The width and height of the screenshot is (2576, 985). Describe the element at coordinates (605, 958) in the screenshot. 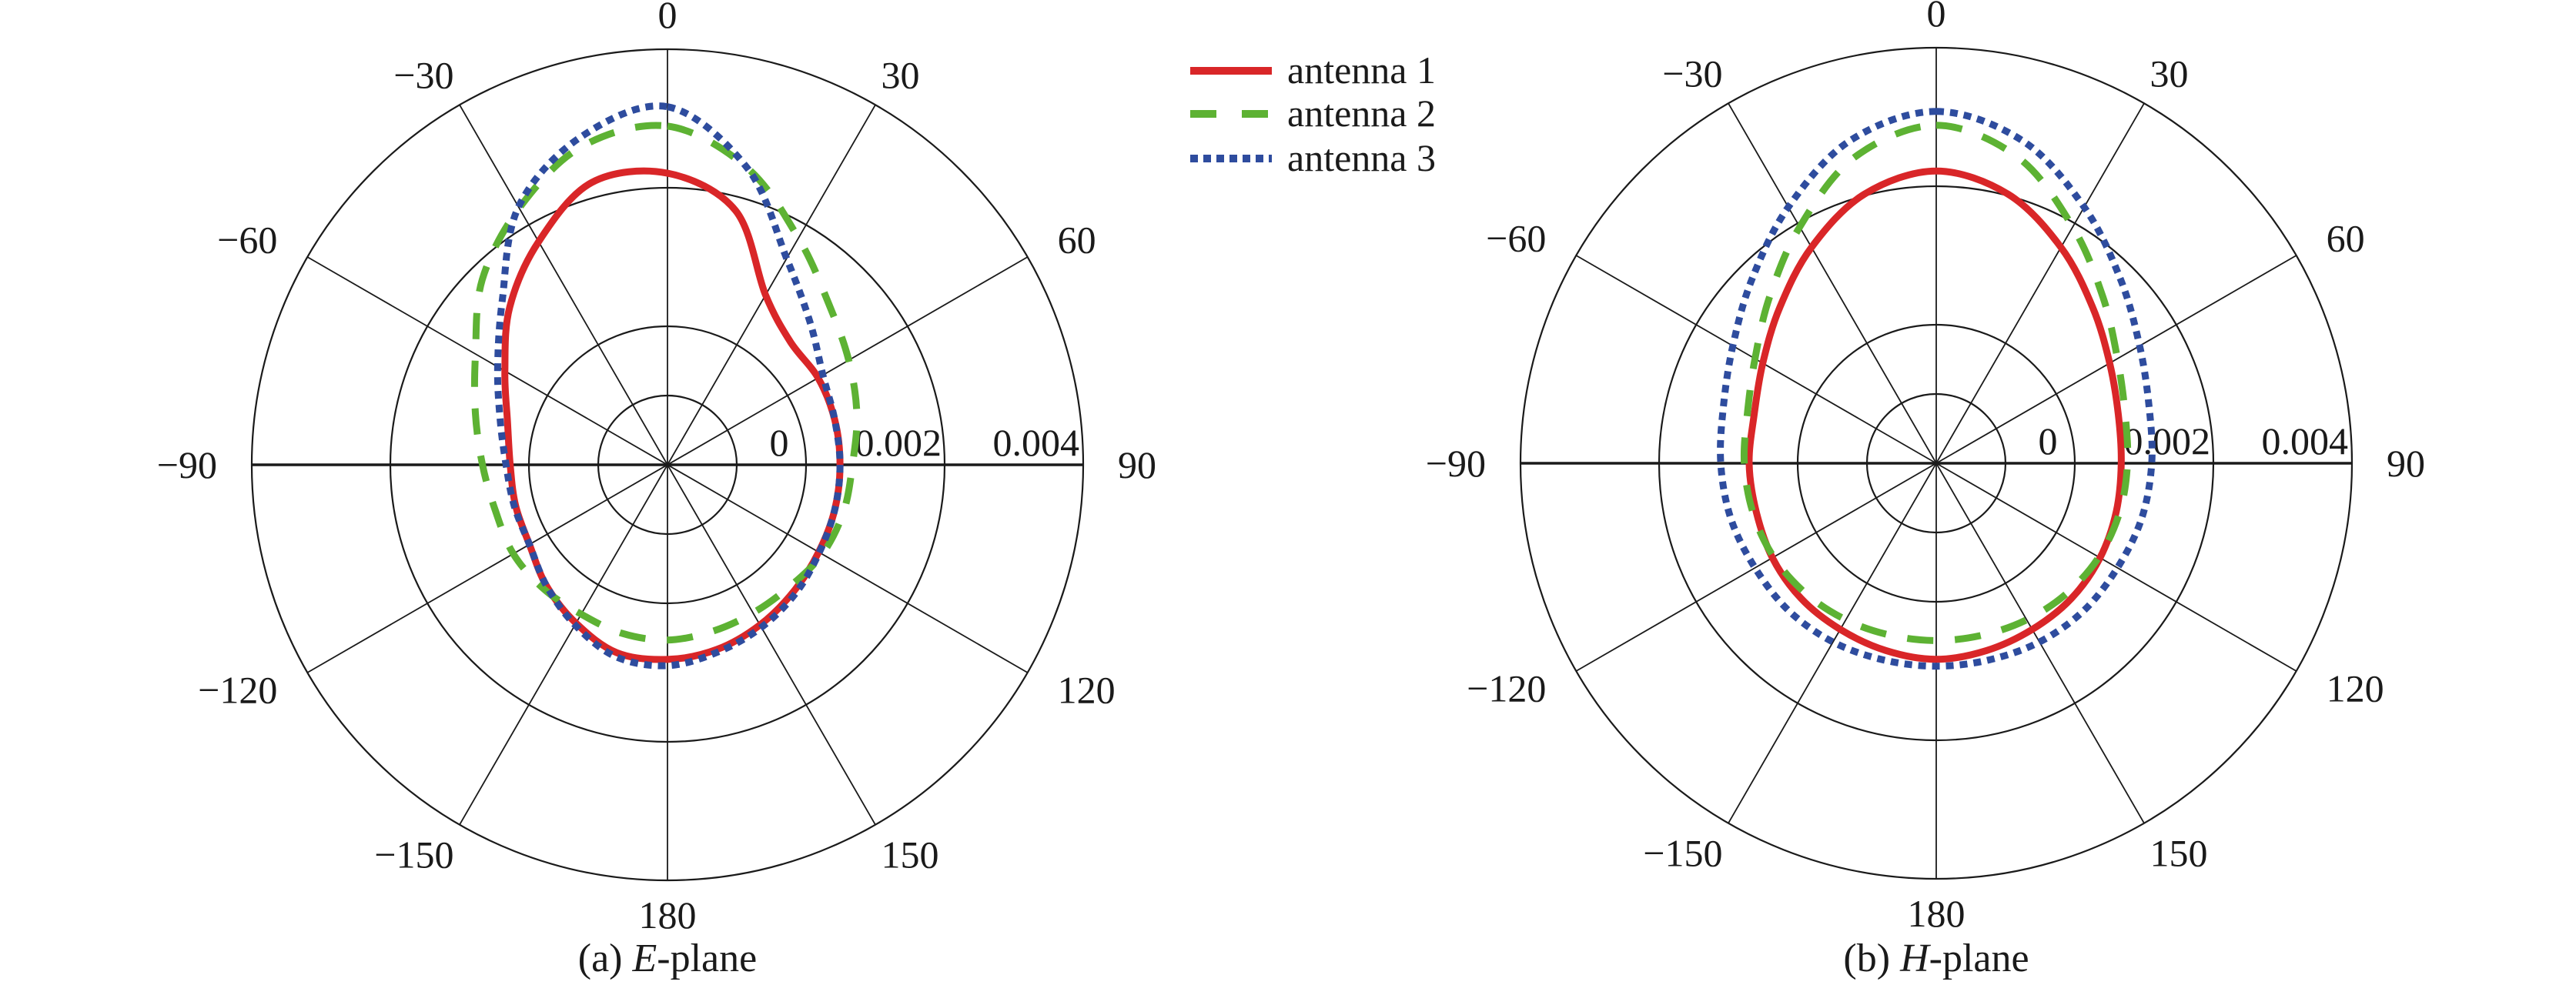

I see `caption-prefix: (a)` at that location.